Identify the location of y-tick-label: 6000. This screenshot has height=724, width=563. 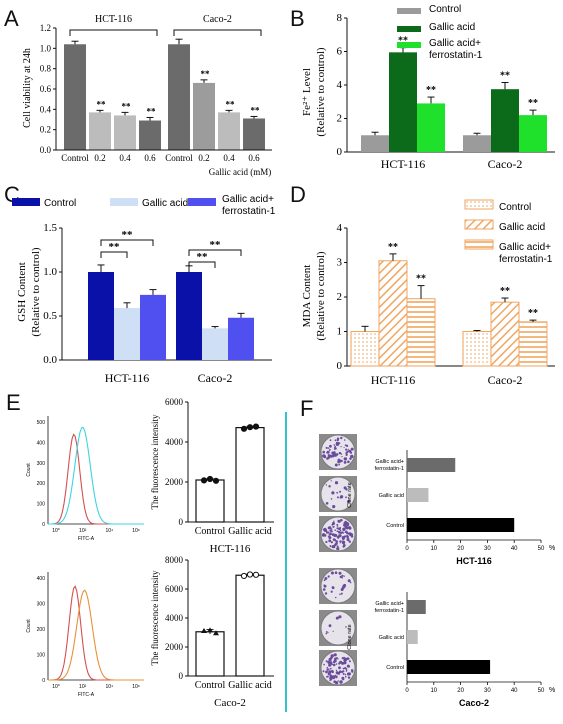
(174, 589).